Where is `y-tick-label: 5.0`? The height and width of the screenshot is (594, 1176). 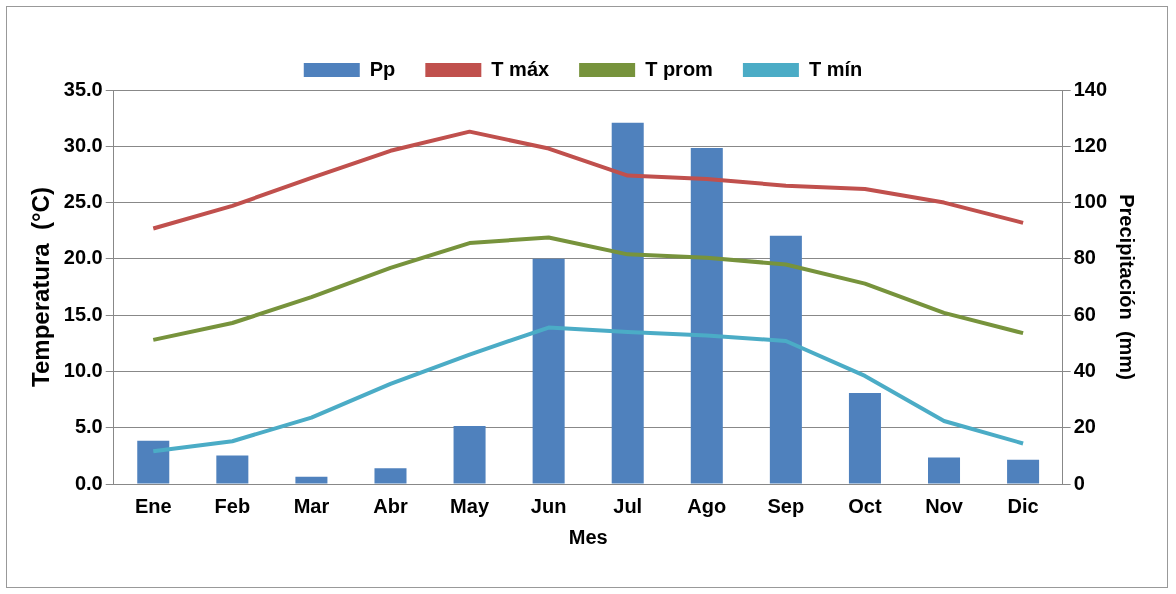
y-tick-label: 5.0 is located at coordinates (88, 426).